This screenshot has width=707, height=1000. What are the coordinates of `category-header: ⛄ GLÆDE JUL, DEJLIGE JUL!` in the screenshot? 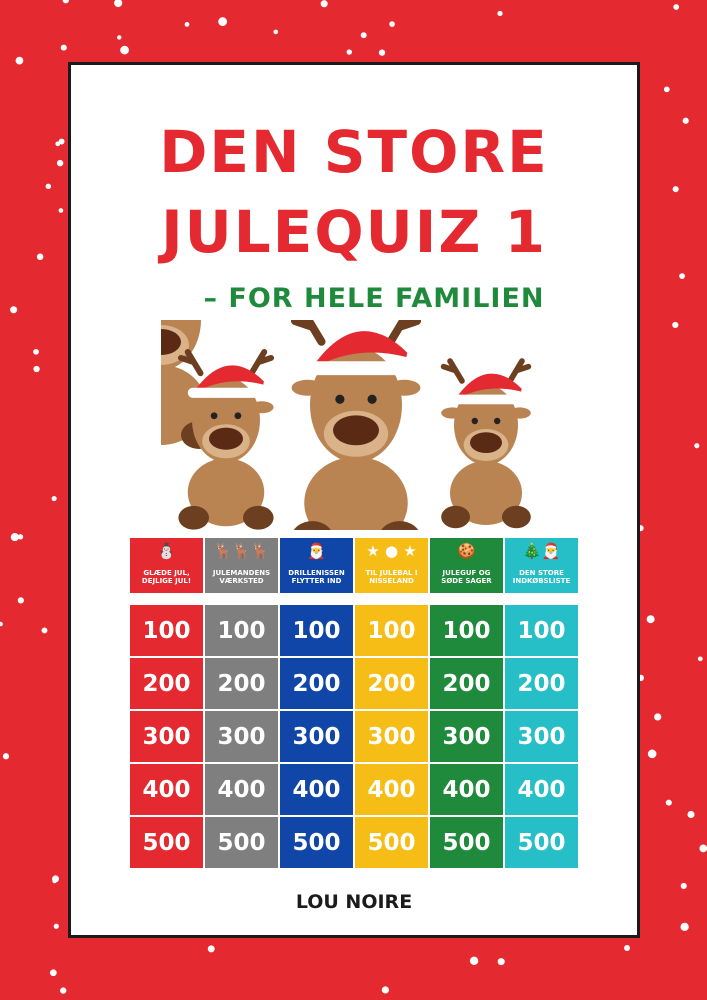 It's located at (166, 565).